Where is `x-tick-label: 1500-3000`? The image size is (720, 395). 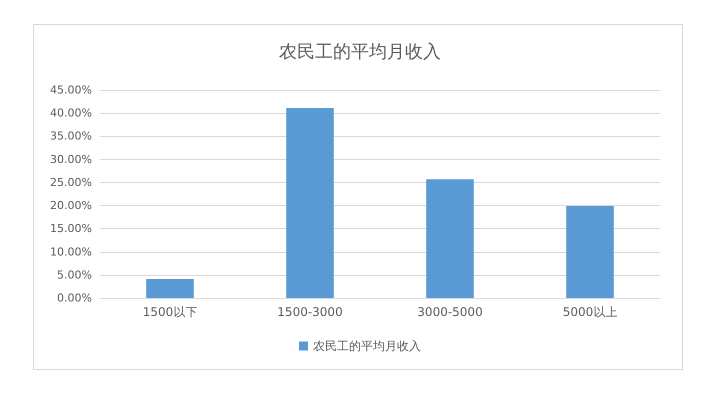 x-tick-label: 1500-3000 is located at coordinates (310, 312).